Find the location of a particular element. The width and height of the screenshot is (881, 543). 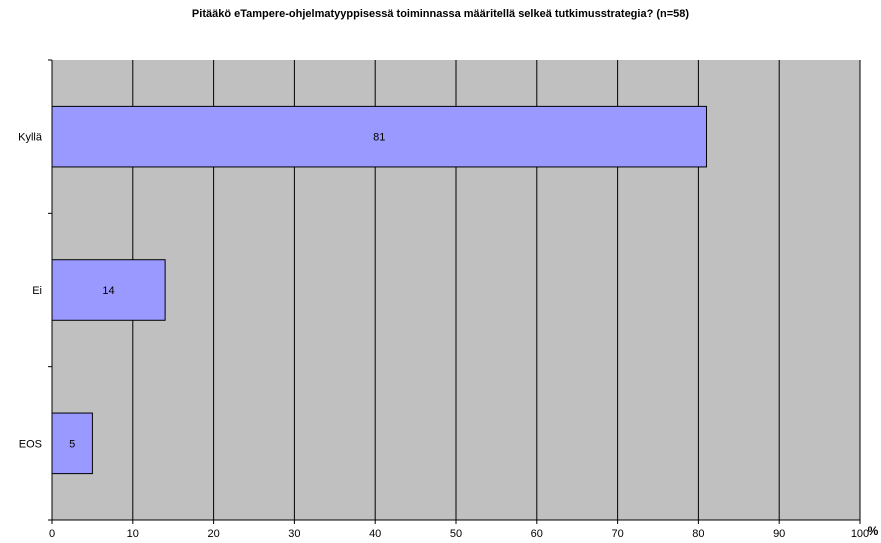

x-tick-labels: 0 10 20 30 40 50 60 70 80 90 100 is located at coordinates (459, 534).